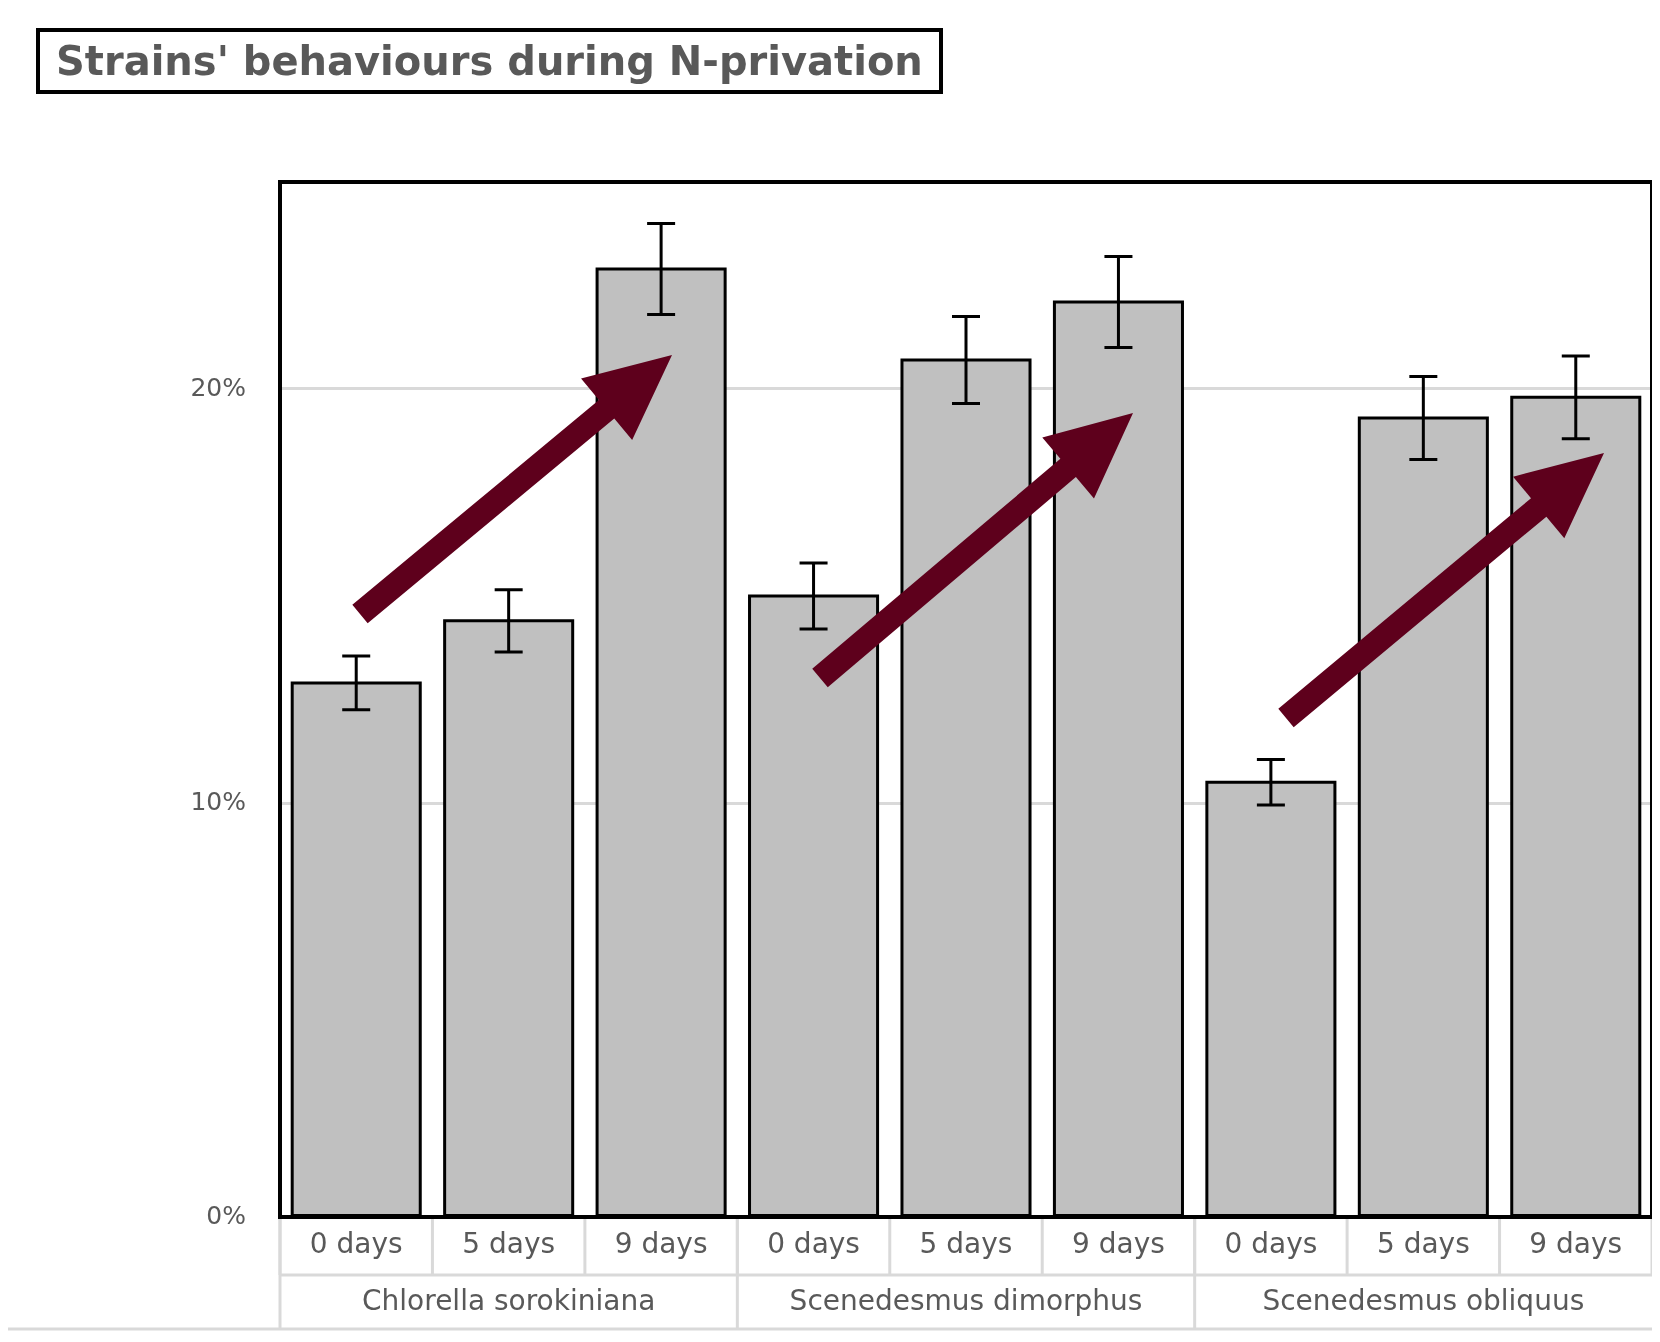 This screenshot has height=1342, width=1660. Describe the element at coordinates (509, 1301) in the screenshot. I see `text: Chlorella sorokiniana` at that location.